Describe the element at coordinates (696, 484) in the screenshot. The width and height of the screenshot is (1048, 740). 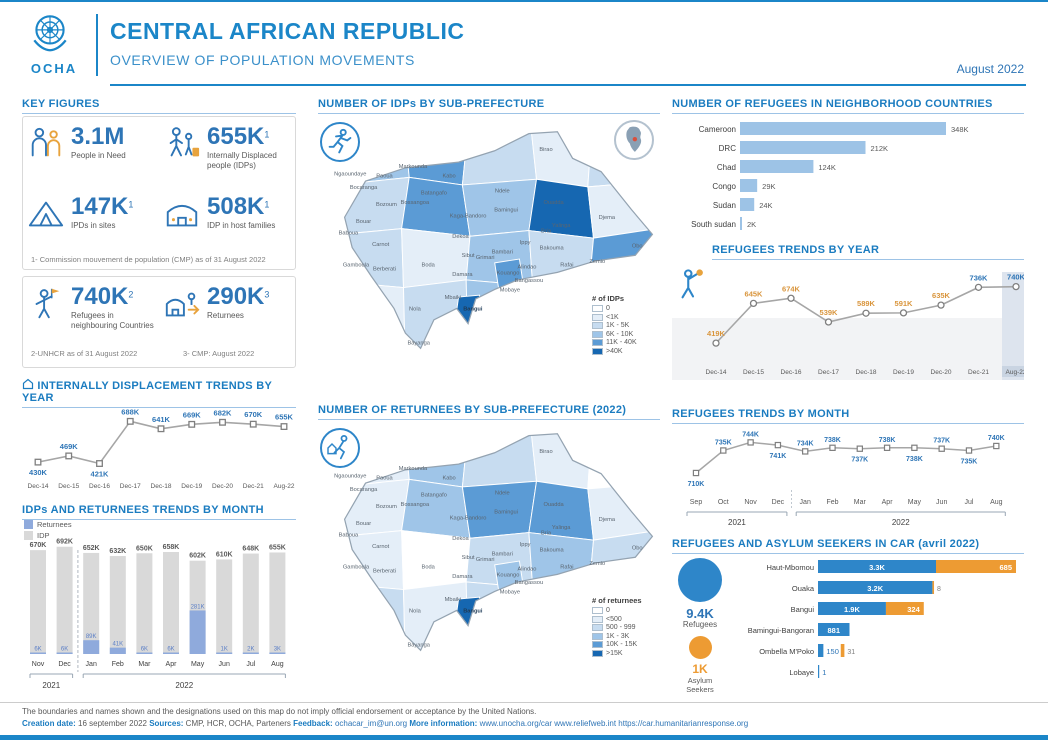
I see `svg-text: 710K` at that location.